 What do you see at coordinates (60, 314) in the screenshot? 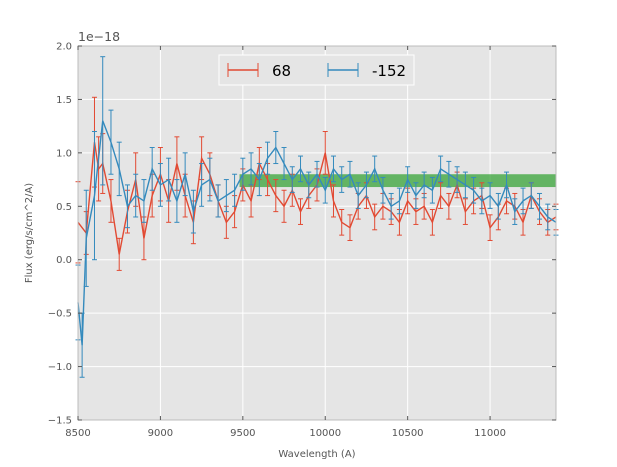
I see `y-tick-label: −0.5` at bounding box center [60, 314].